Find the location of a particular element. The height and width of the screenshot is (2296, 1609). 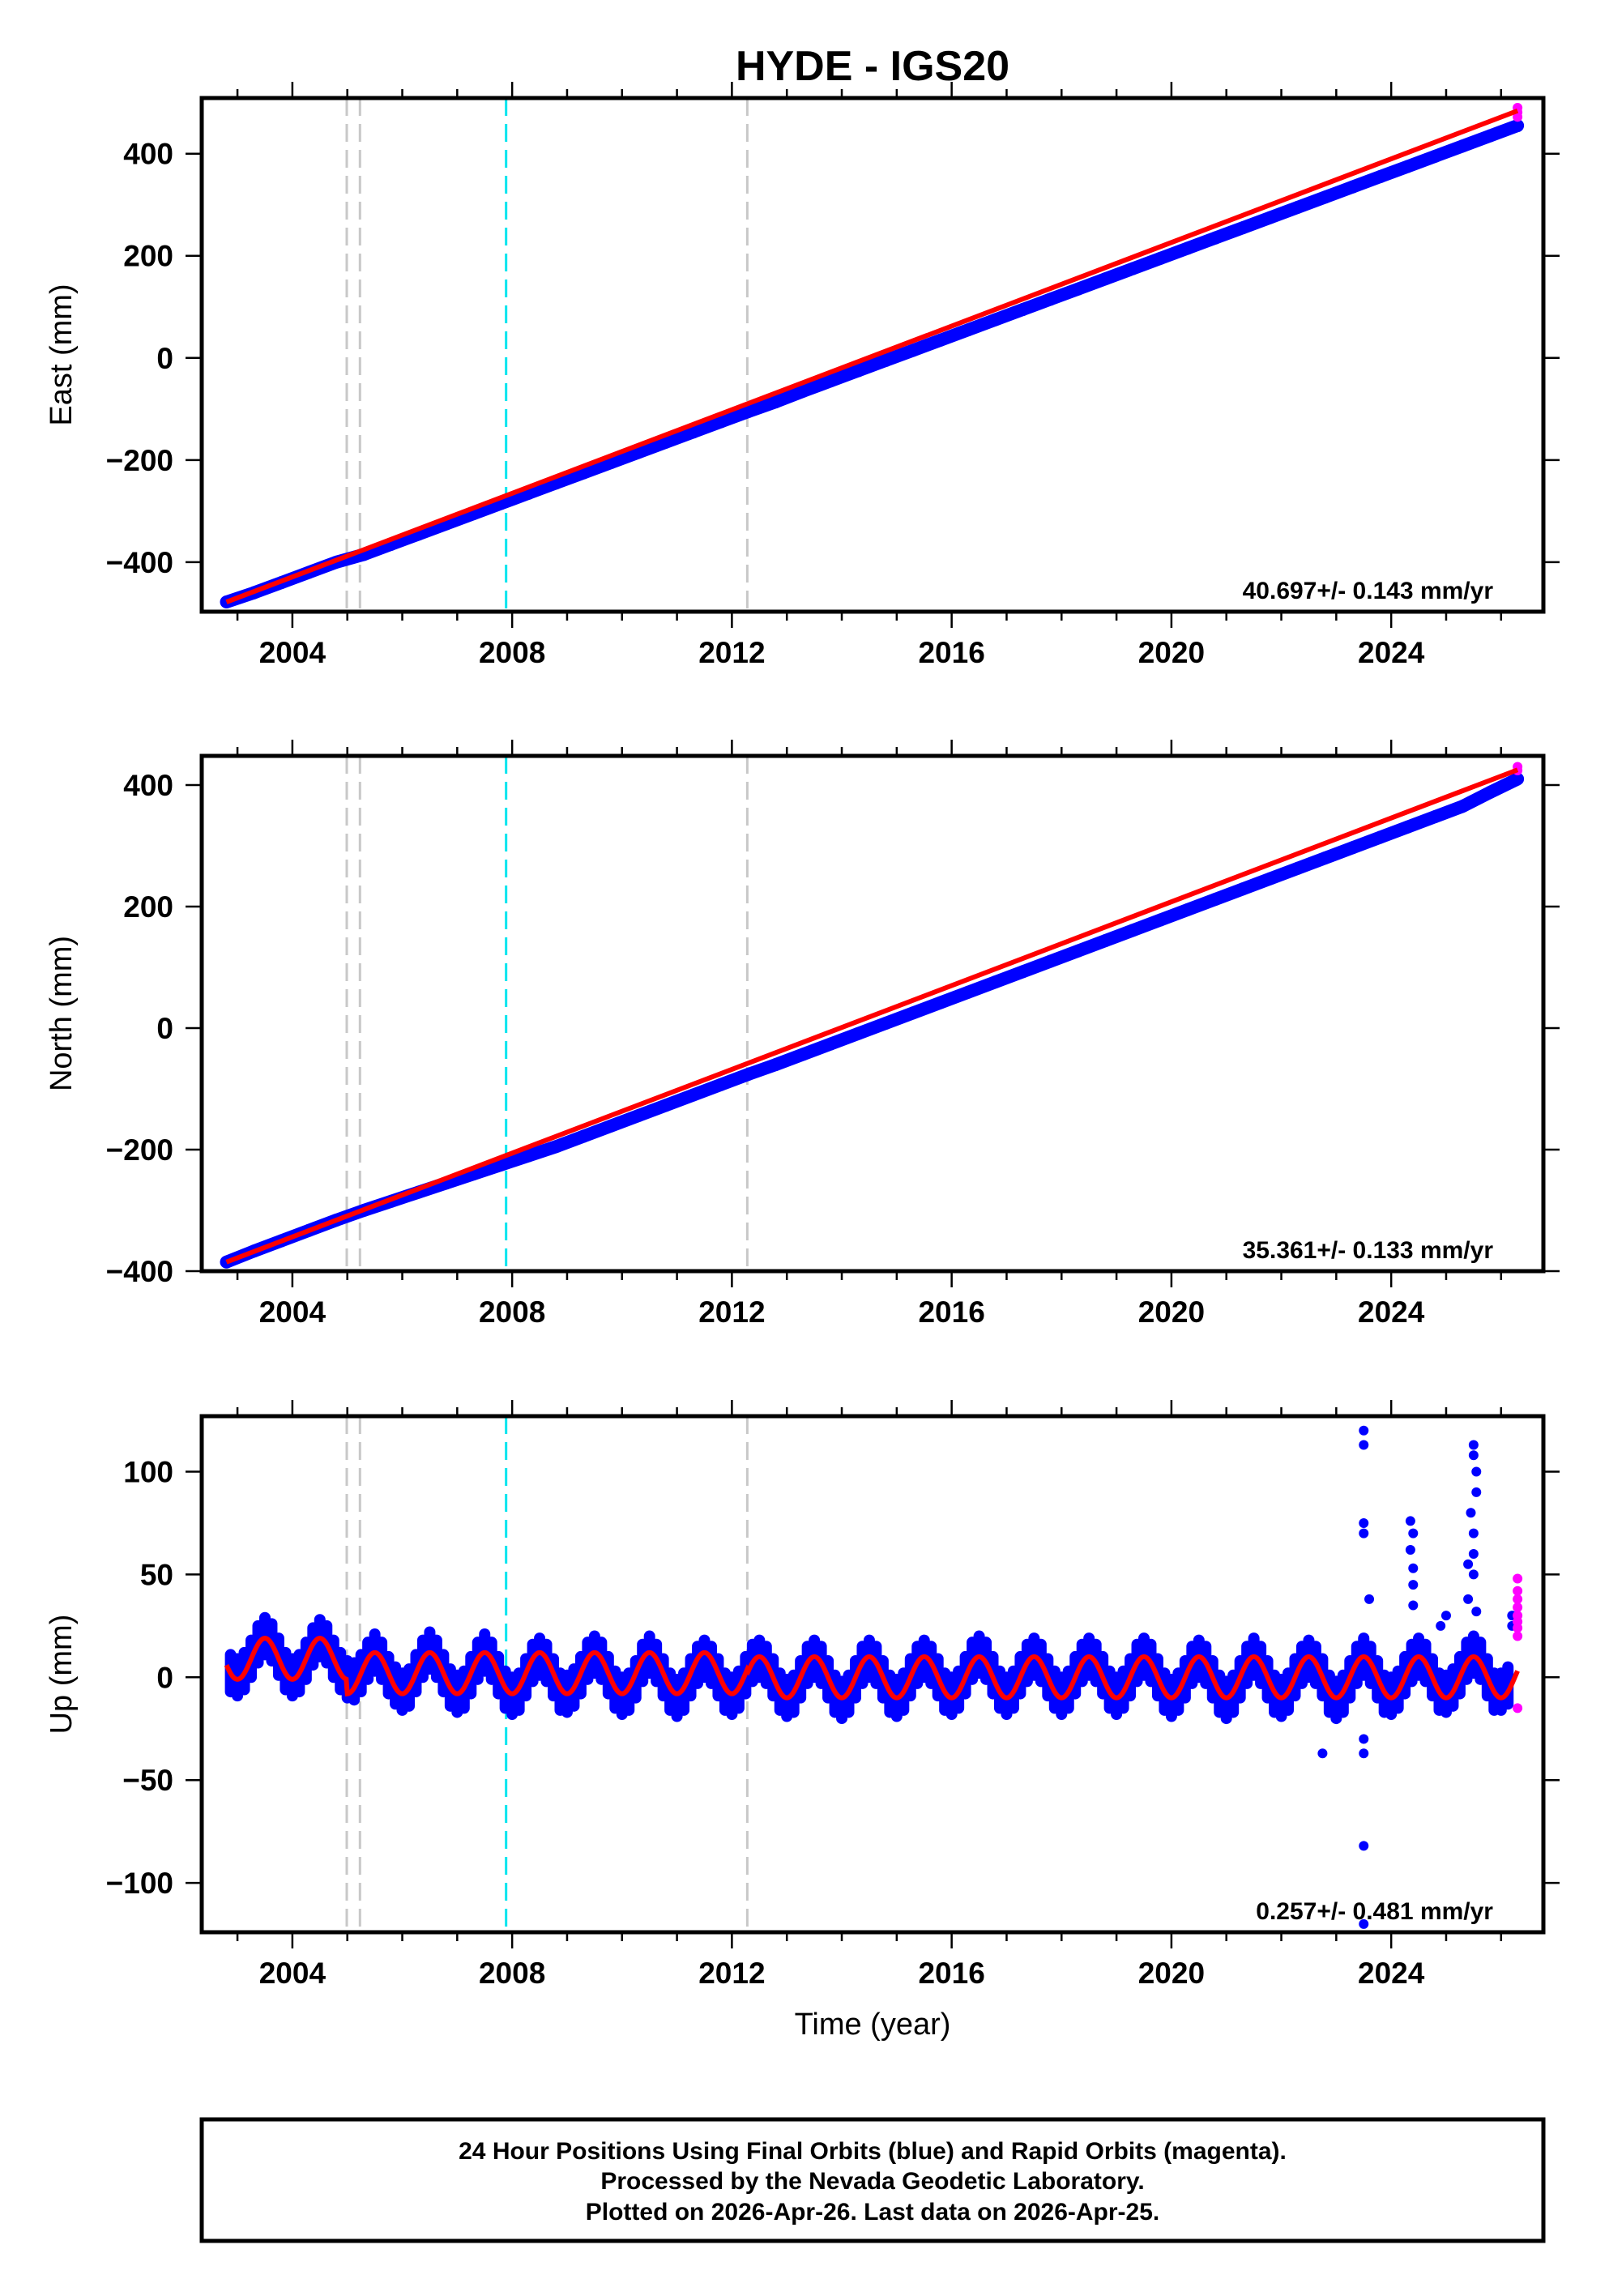

fit-line is located at coordinates (872, 1669).